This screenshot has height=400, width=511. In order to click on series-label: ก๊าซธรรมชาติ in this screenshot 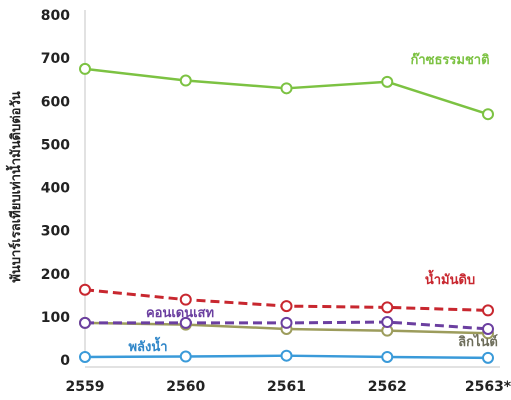, I will do `click(449, 60)`.